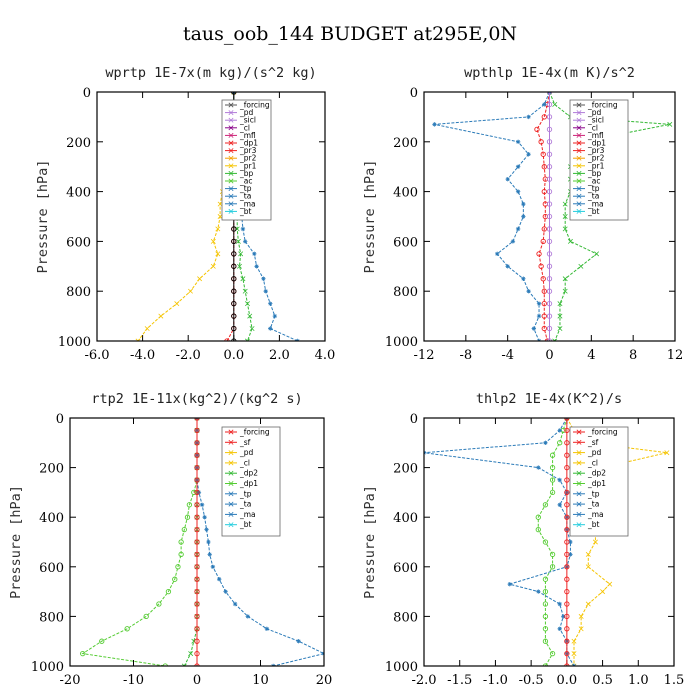 The width and height of the screenshot is (700, 700). What do you see at coordinates (593, 442) in the screenshot?
I see `legend-label: _sf` at bounding box center [593, 442].